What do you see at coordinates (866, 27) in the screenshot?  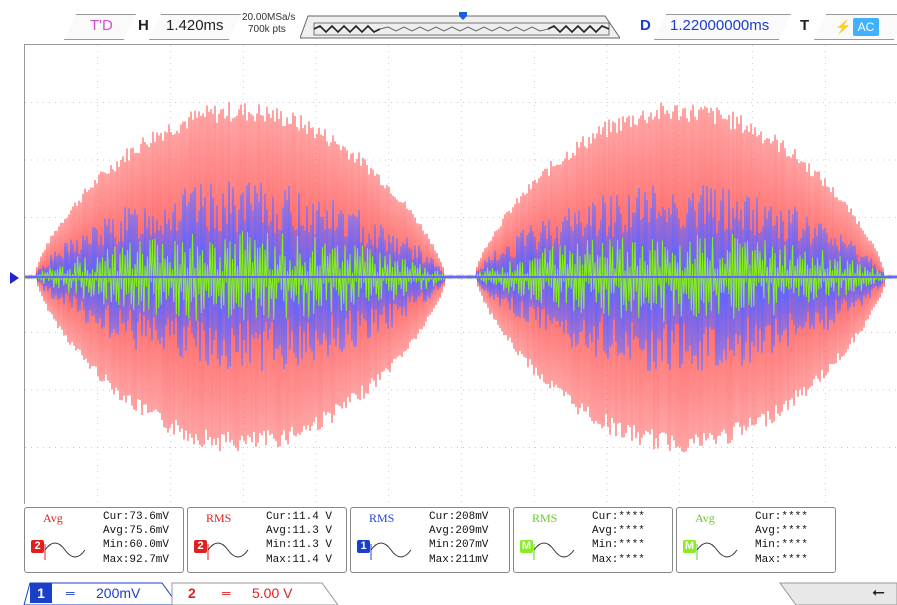 I see `trigger-coupling: AC` at bounding box center [866, 27].